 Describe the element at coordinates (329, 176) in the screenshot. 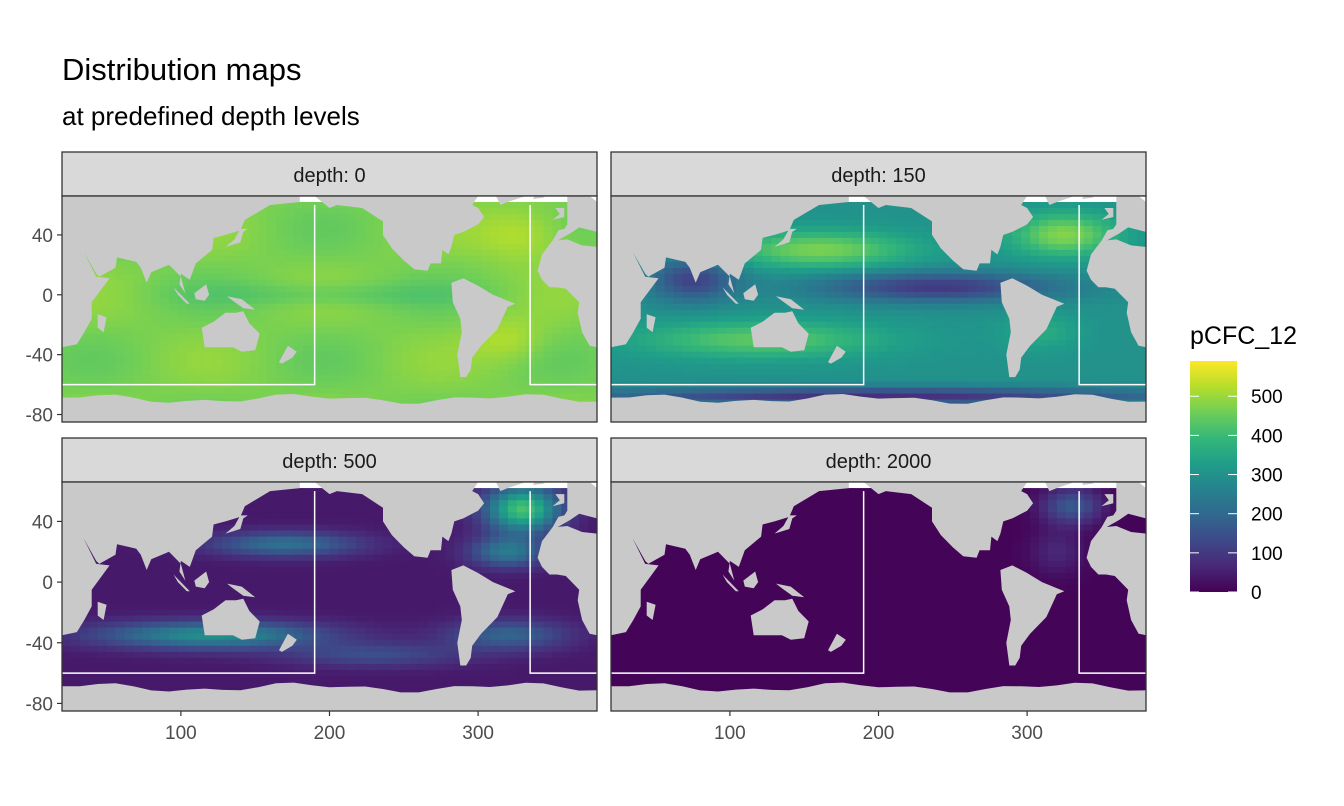

I see `facet-strip-label: depth: 0` at that location.